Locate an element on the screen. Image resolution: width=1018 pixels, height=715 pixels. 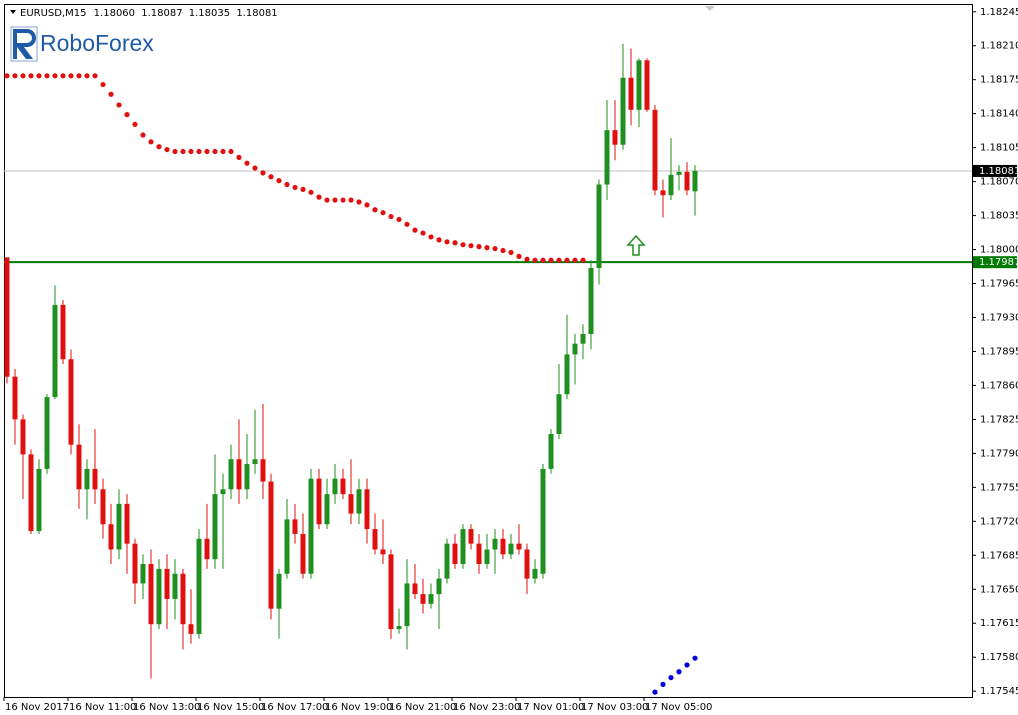
x-tick-label: 16 Nov 15:00 is located at coordinates (230, 707).